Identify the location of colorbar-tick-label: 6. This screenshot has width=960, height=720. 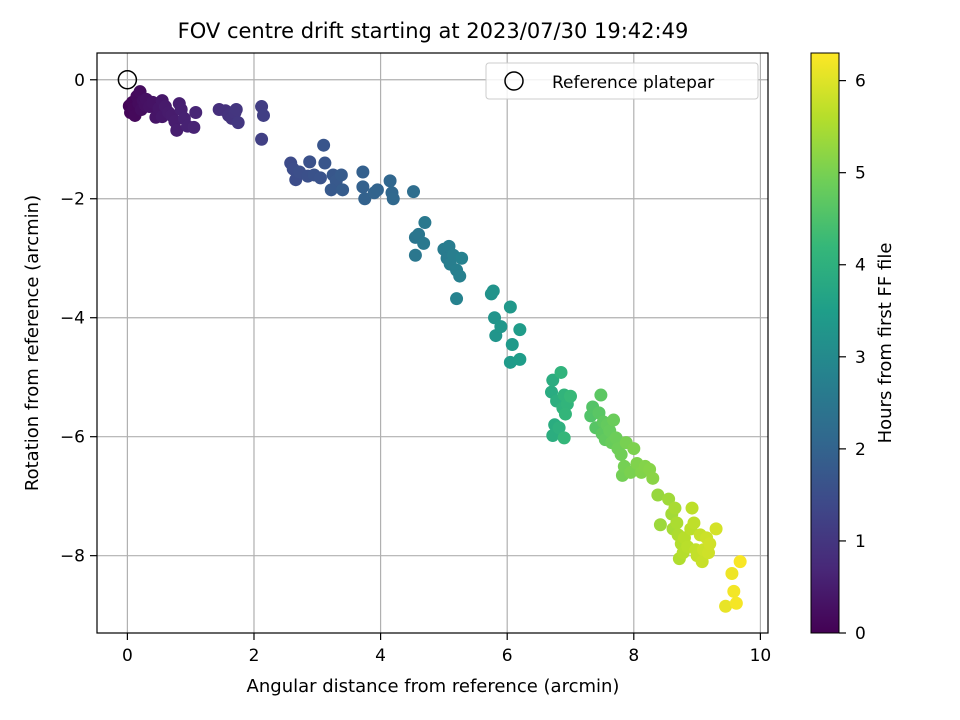
(860, 82).